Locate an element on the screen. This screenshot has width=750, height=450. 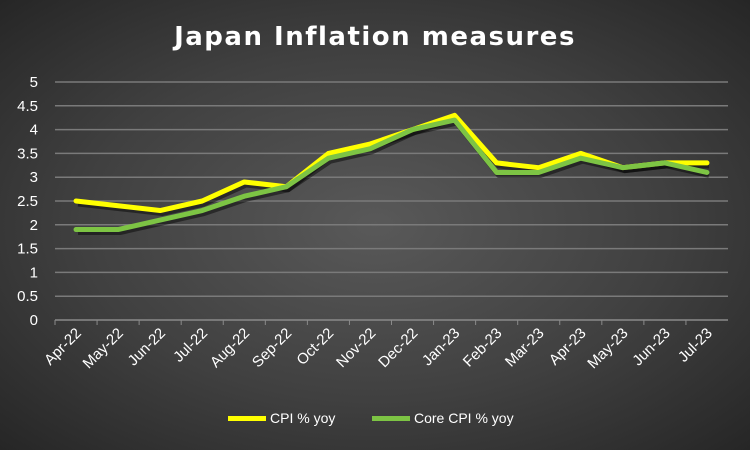
y-tick-label: 1 is located at coordinates (34, 272).